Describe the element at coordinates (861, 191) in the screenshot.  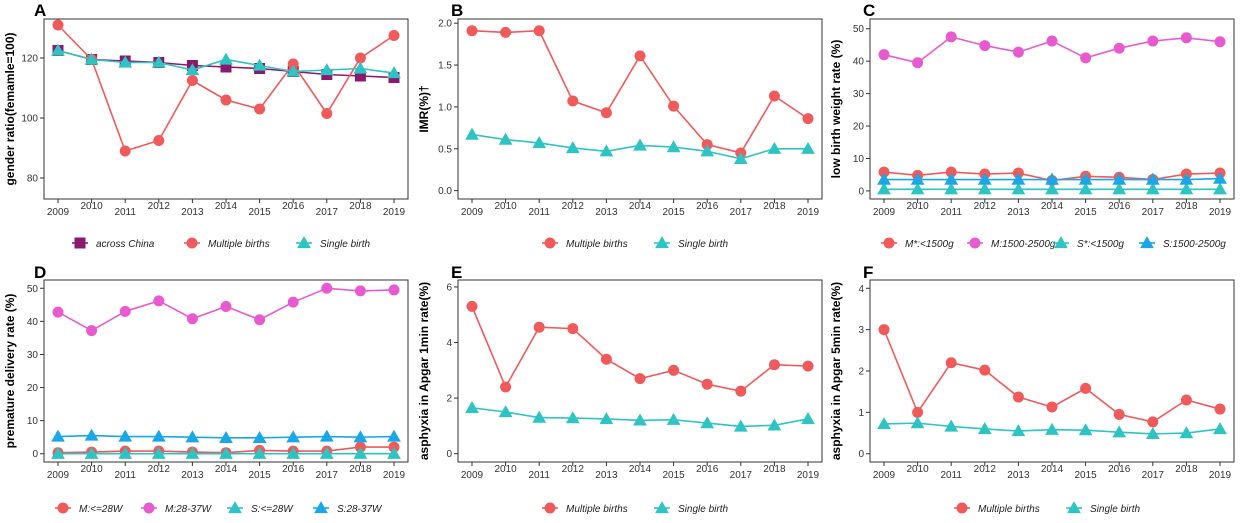
I see `y-tick-label: 0` at that location.